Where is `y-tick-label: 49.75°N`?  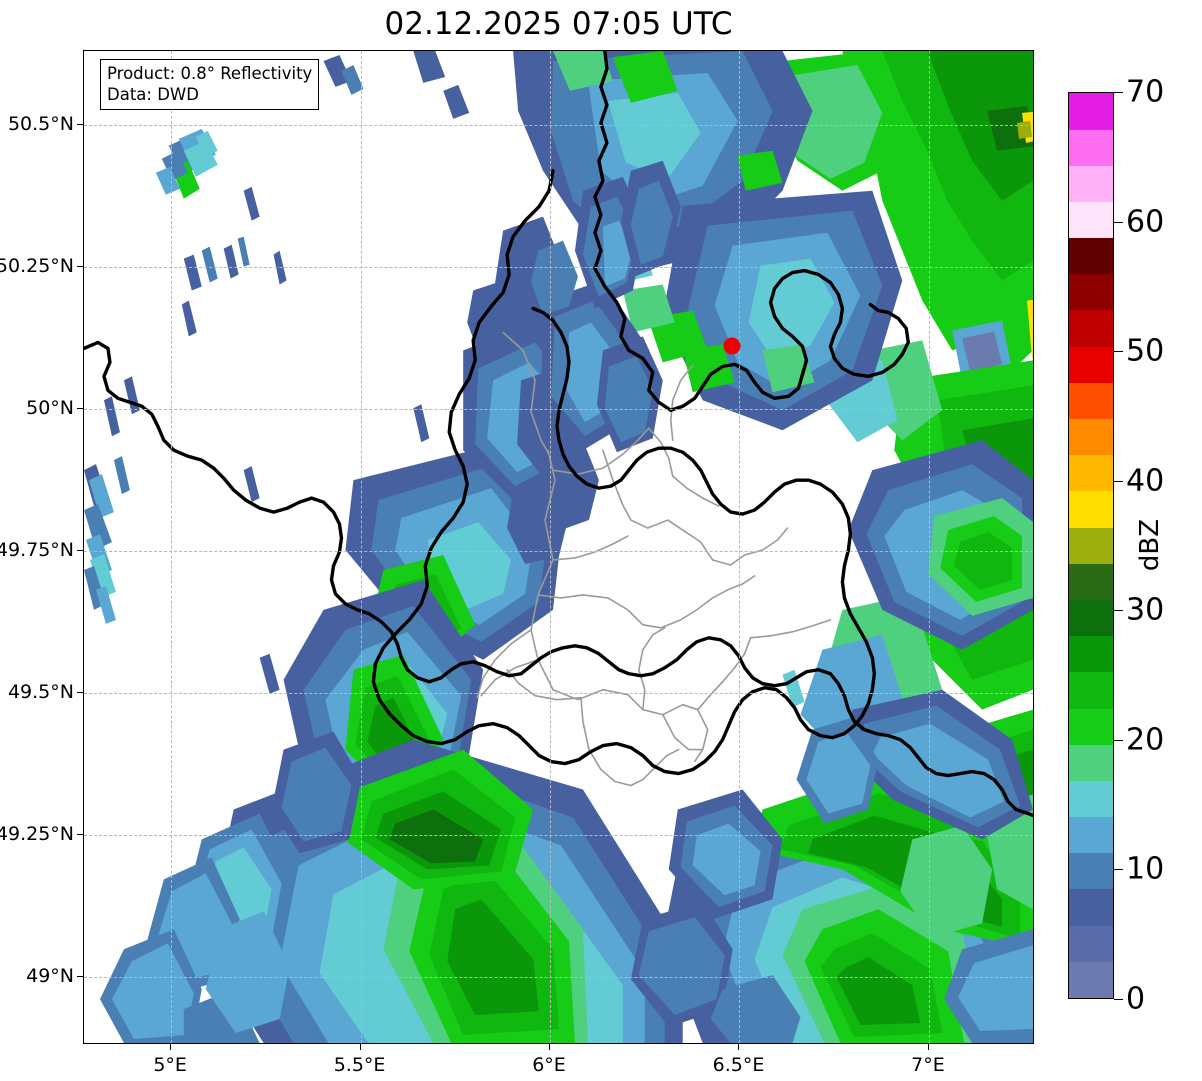
y-tick-label: 49.75°N is located at coordinates (37, 549).